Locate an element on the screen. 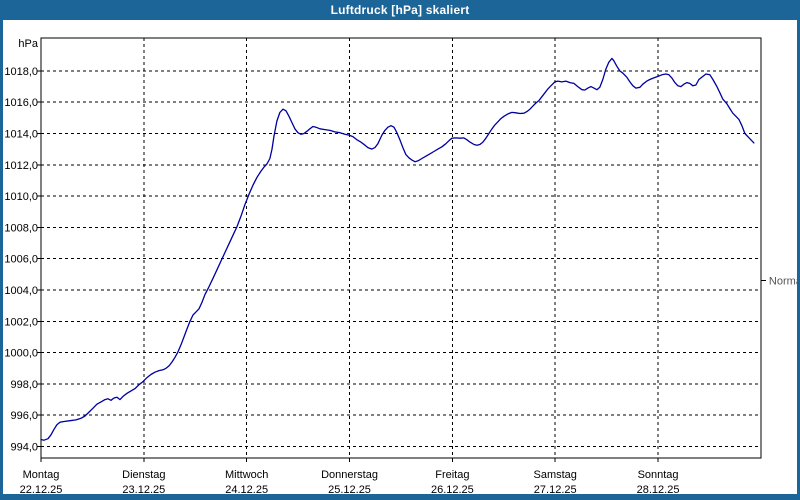  x-date-label: 22.12.25 is located at coordinates (41, 489).